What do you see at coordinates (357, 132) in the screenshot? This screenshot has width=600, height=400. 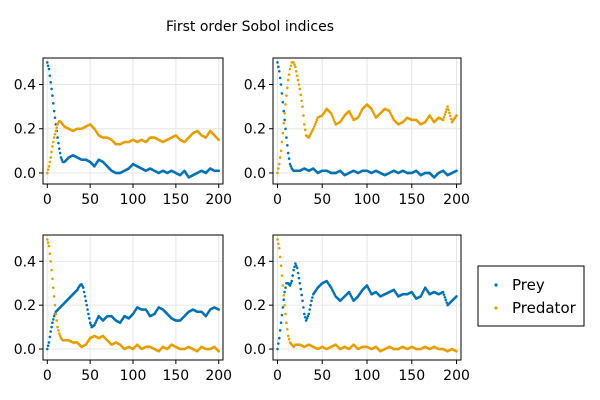 I see `panel-2: 0 50 100 150 200 0.0 0.2 0.4` at bounding box center [357, 132].